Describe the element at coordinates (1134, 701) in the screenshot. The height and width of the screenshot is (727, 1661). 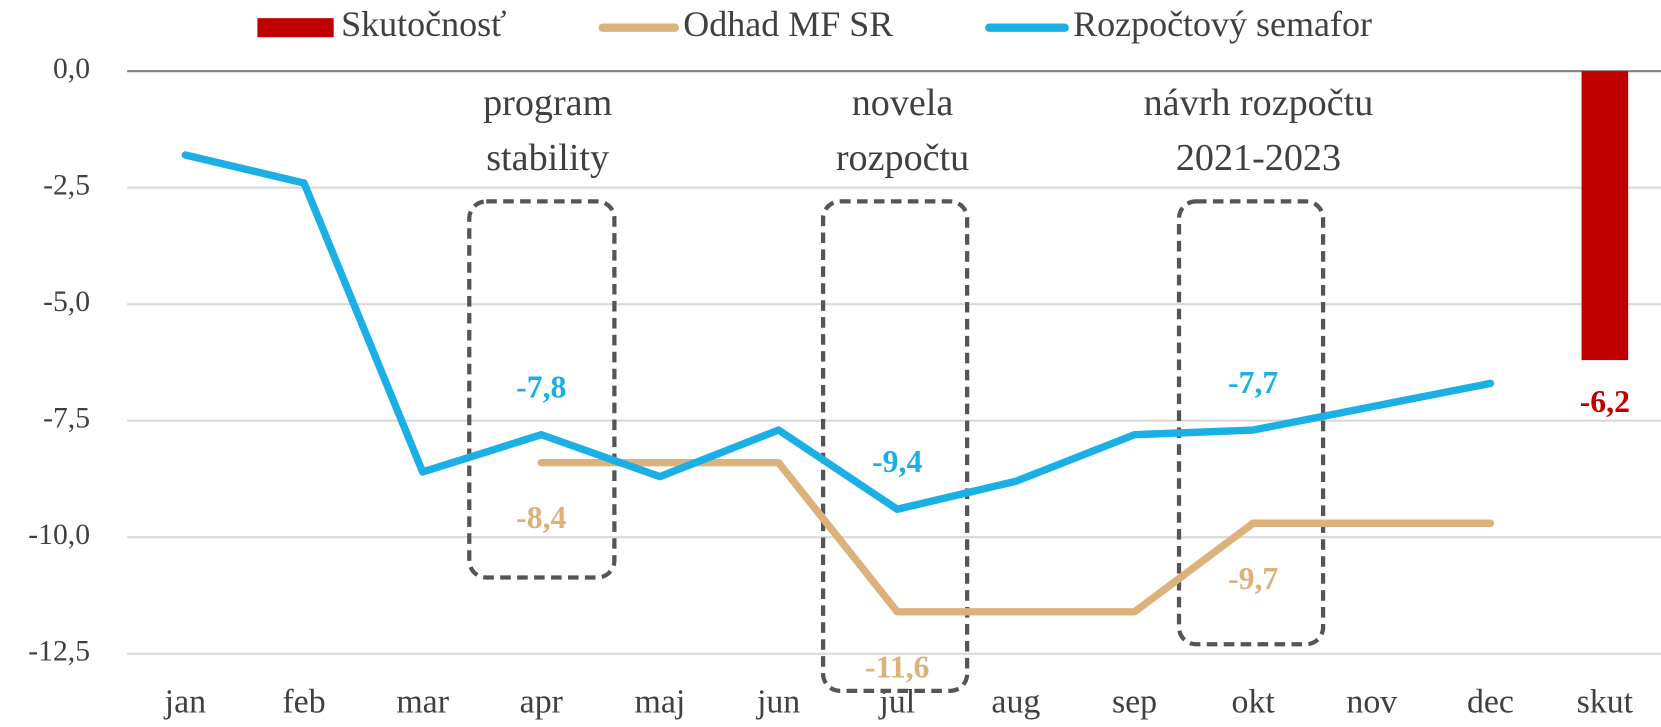
I see `x-tick-label: sep` at that location.